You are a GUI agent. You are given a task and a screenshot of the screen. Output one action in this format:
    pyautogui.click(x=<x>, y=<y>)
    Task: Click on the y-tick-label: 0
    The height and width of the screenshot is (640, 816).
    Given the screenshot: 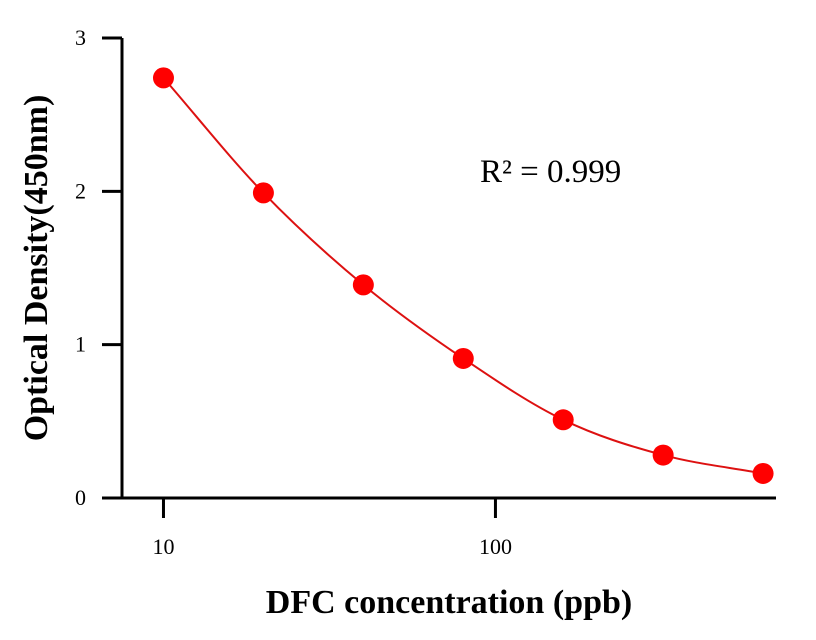 What is the action you would take?
    pyautogui.click(x=80, y=497)
    